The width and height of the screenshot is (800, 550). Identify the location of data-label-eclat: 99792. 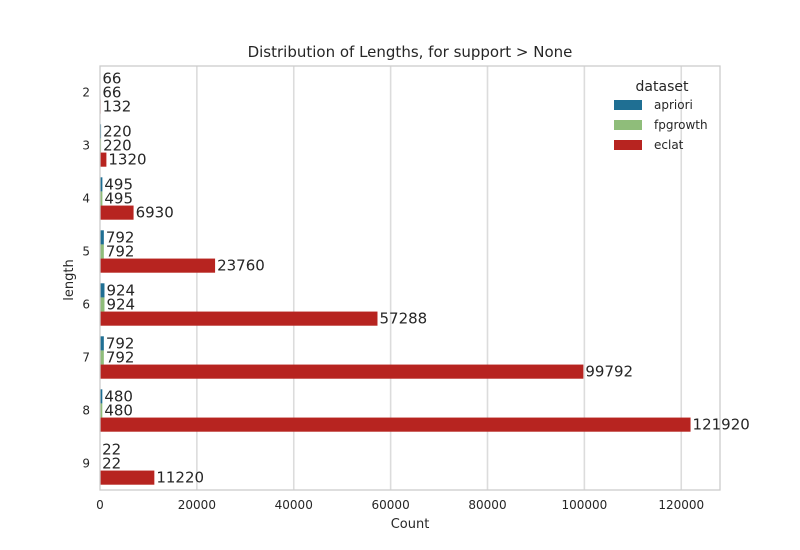
(609, 372).